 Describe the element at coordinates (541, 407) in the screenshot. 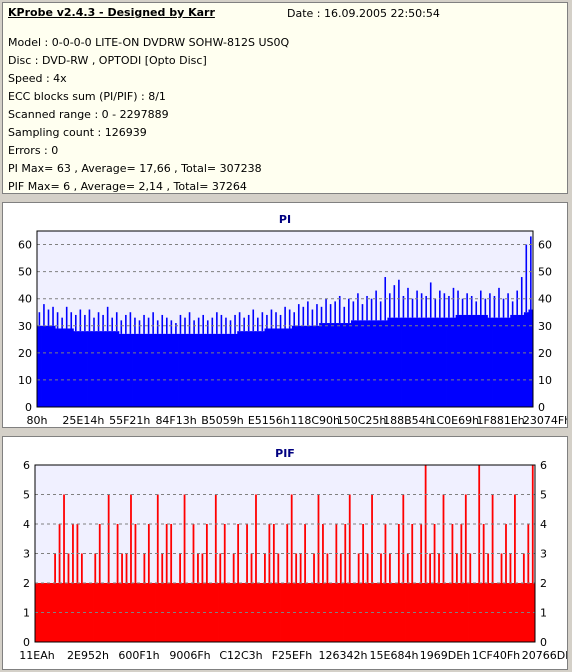

I see `y-tick-label-right: 0` at that location.